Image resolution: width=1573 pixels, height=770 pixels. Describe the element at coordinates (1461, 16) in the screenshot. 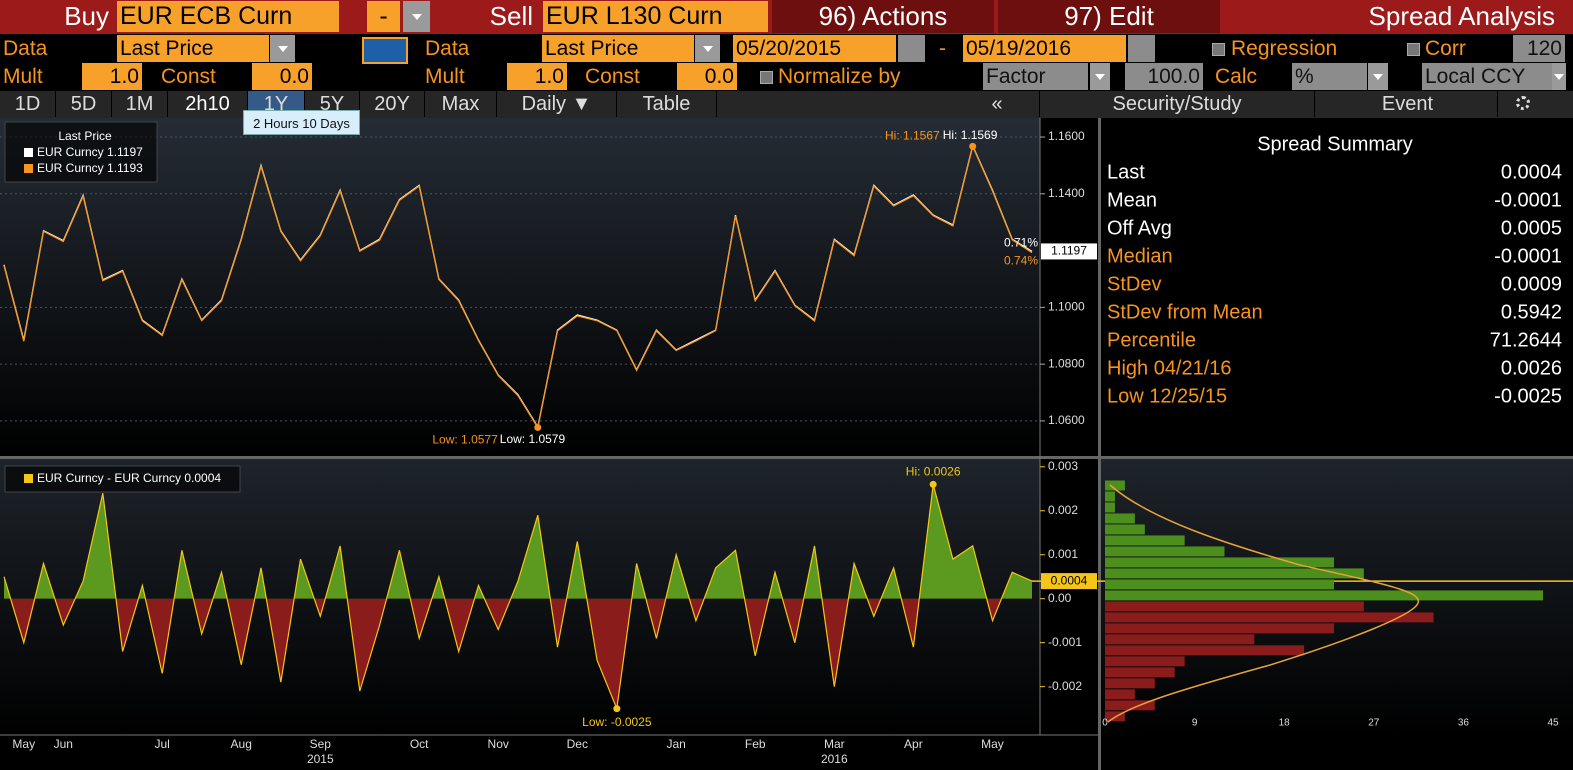

I see `title: Spread Analysis` at that location.